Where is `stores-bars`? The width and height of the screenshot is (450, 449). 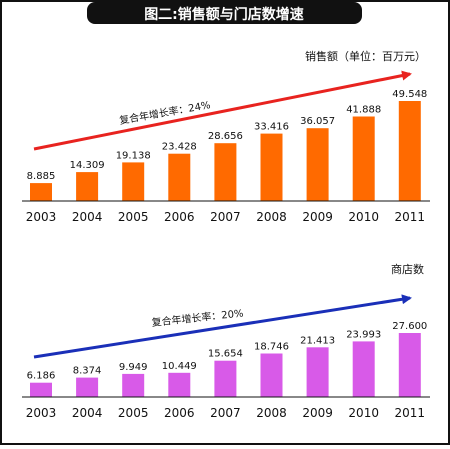 stores-bars is located at coordinates (225, 365).